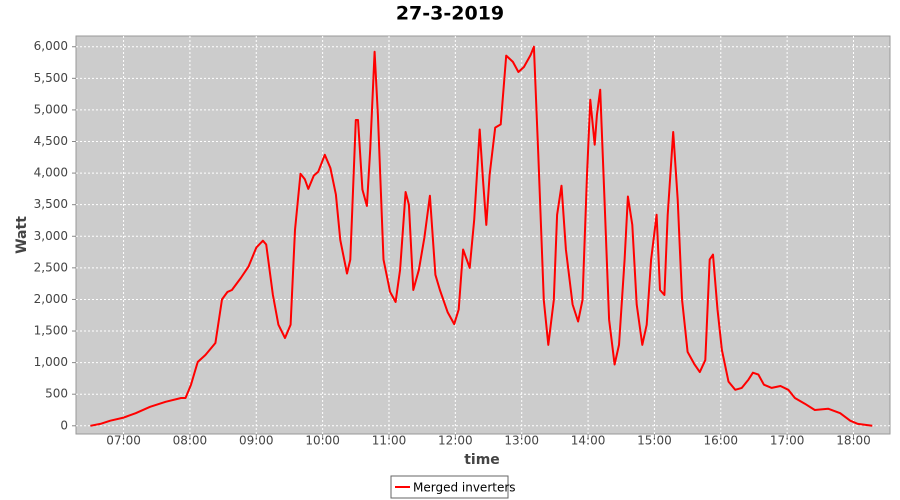 The height and width of the screenshot is (500, 900). I want to click on x-tick-label: 14:00, so click(588, 441).